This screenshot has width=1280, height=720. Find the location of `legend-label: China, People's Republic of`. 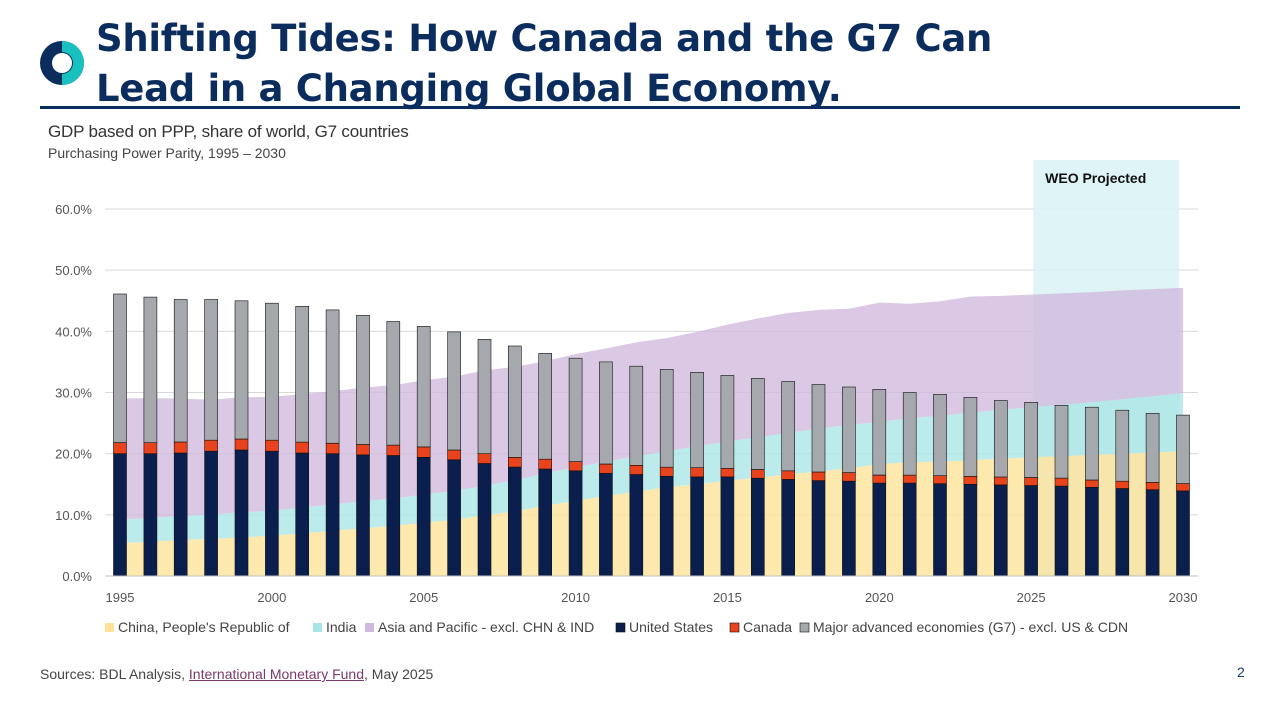

legend-label: China, People's Republic of is located at coordinates (204, 627).